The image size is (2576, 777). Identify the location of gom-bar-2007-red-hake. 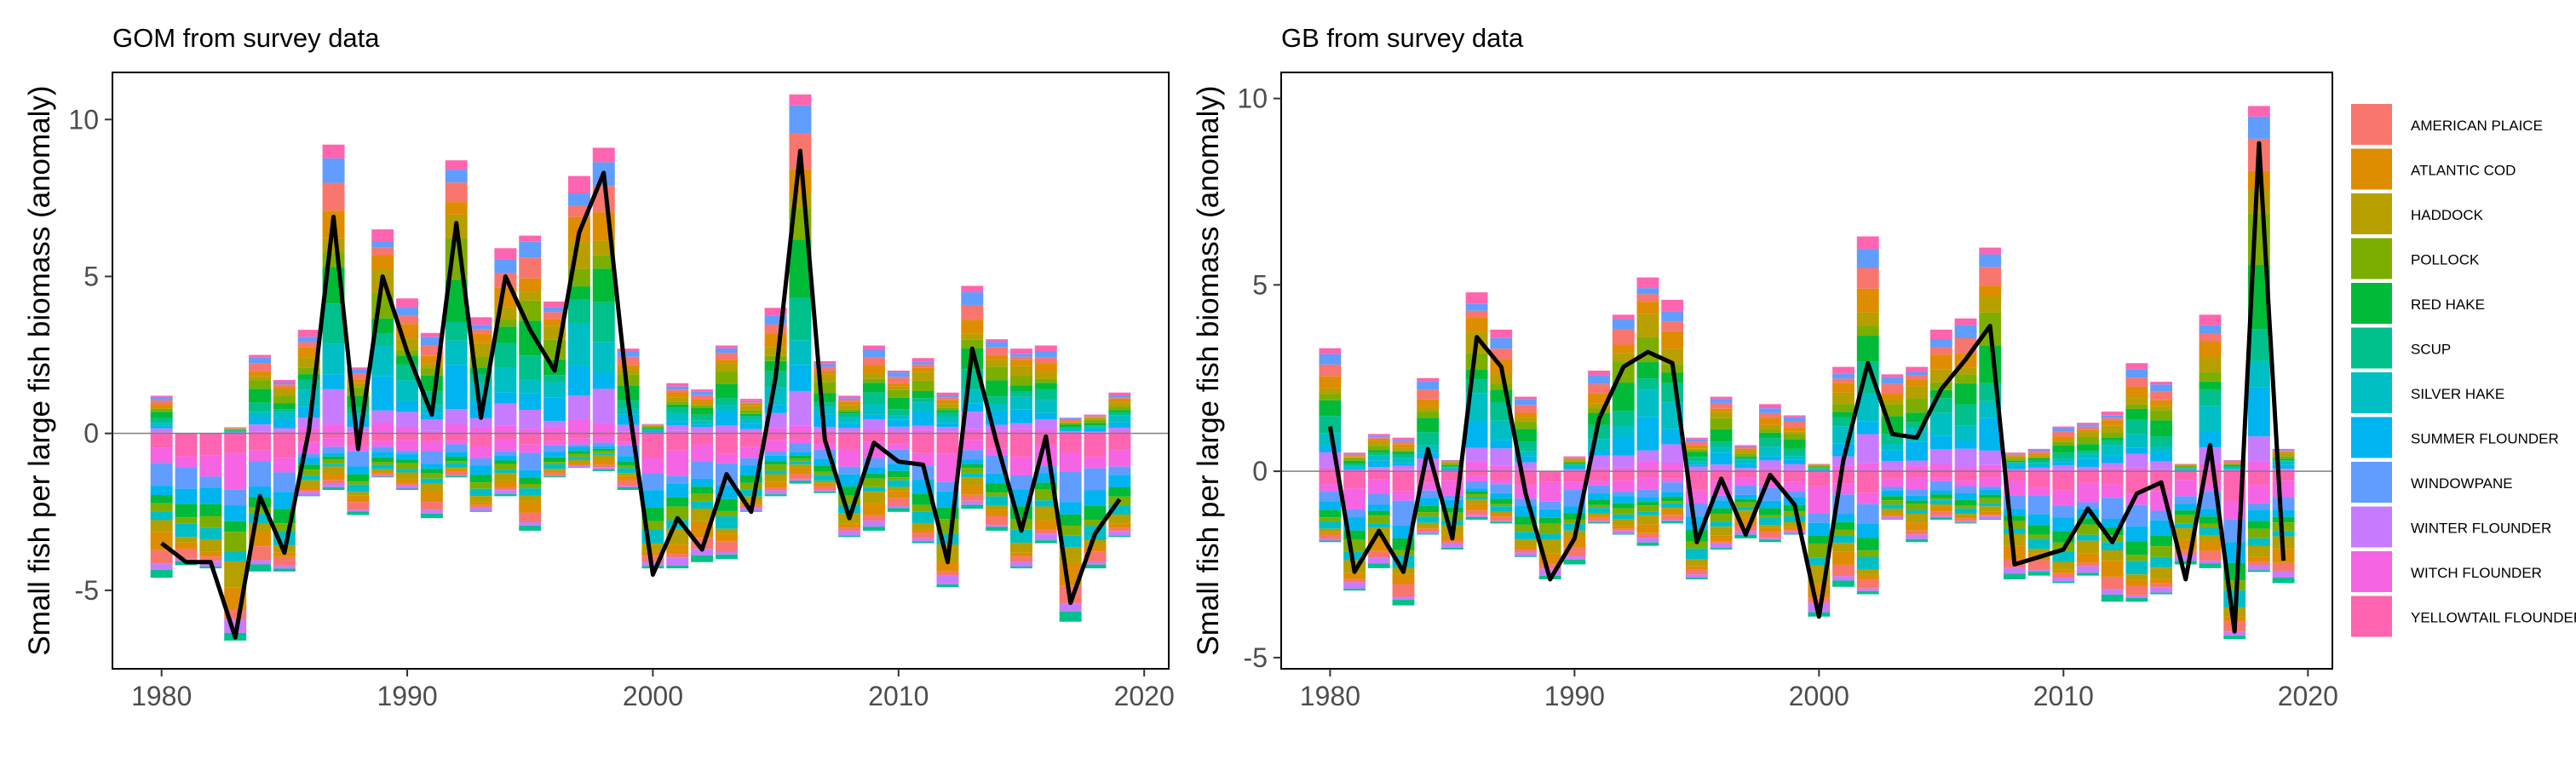
(825, 398).